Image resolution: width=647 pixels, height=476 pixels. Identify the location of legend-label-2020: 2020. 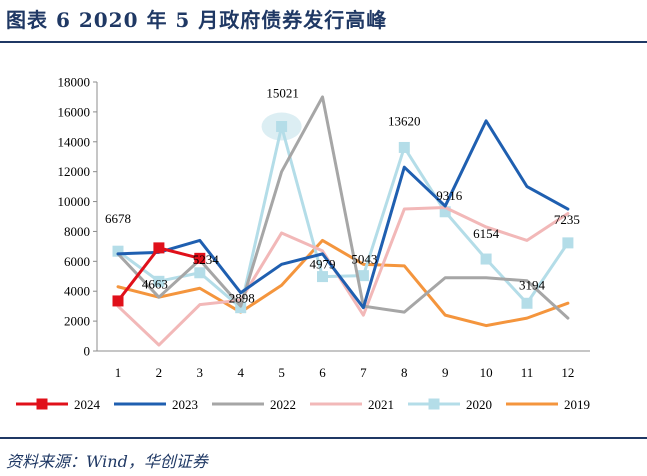
(479, 404).